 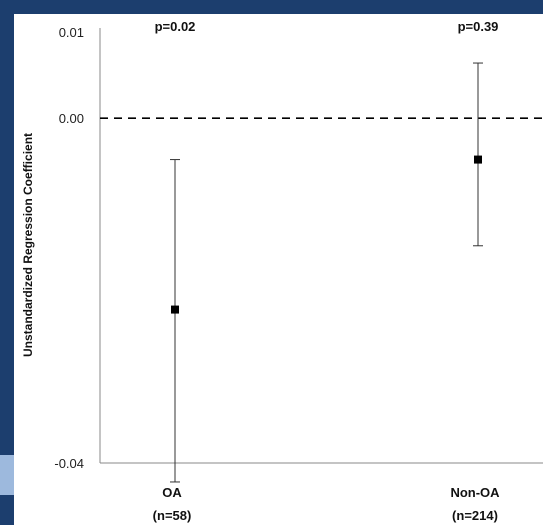 I want to click on x-category-n-label: (n=58), so click(x=172, y=515).